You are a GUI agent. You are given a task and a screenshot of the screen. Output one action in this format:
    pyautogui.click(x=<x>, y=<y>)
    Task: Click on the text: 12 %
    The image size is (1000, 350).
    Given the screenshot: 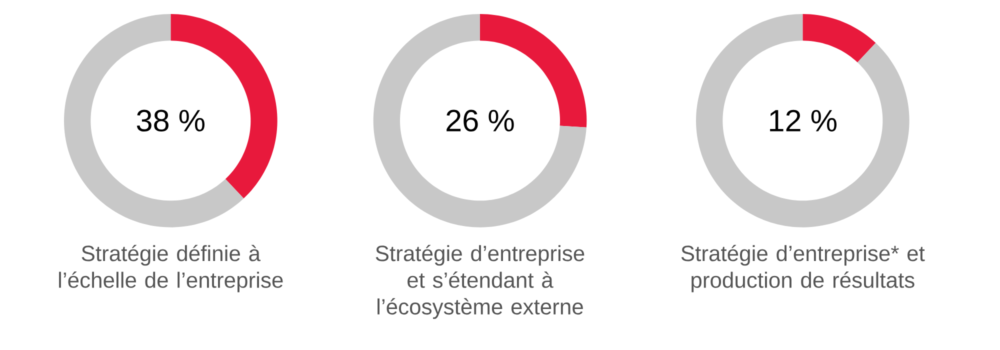 What is the action you would take?
    pyautogui.click(x=803, y=121)
    